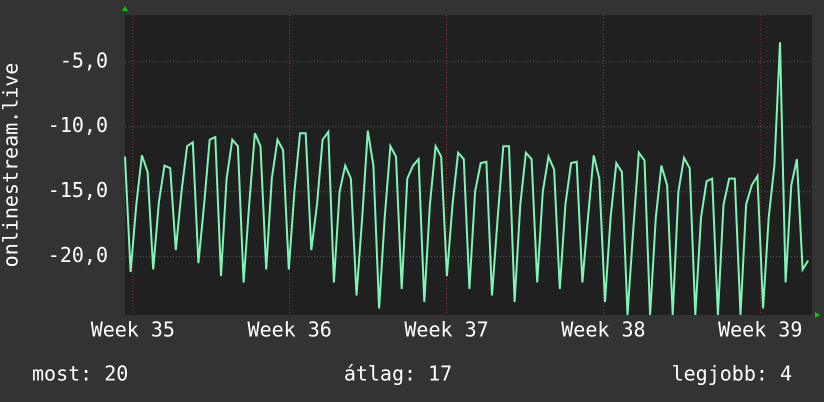 The image size is (824, 402). What do you see at coordinates (446, 330) in the screenshot?
I see `x-tick-label: Week 37` at bounding box center [446, 330].